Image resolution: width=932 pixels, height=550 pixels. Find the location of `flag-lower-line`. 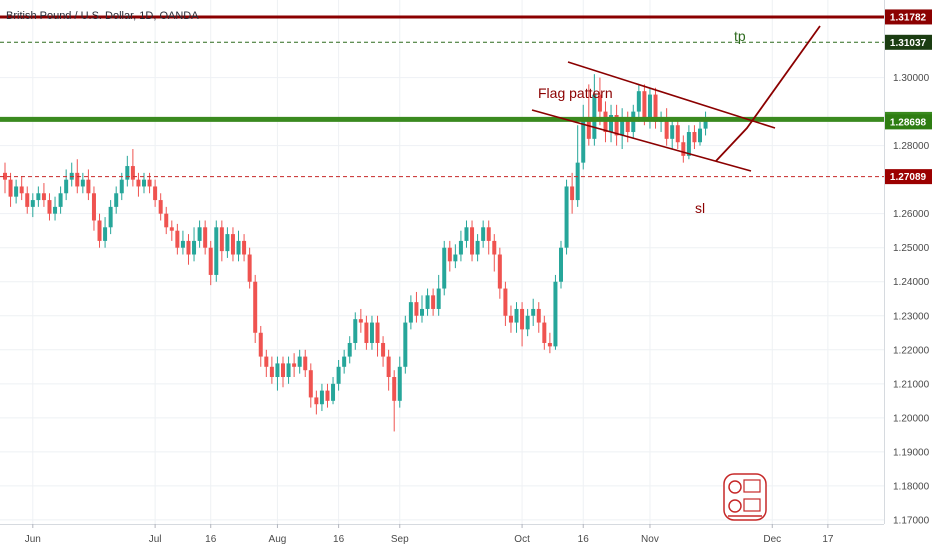

flag-lower-line is located at coordinates (641, 140).